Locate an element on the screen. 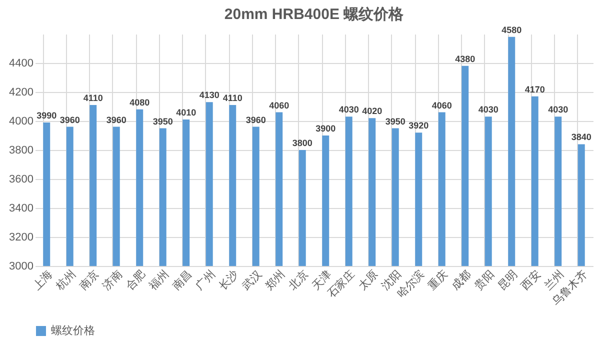 The width and height of the screenshot is (605, 340). y-tick-label: 3800 is located at coordinates (21, 150).